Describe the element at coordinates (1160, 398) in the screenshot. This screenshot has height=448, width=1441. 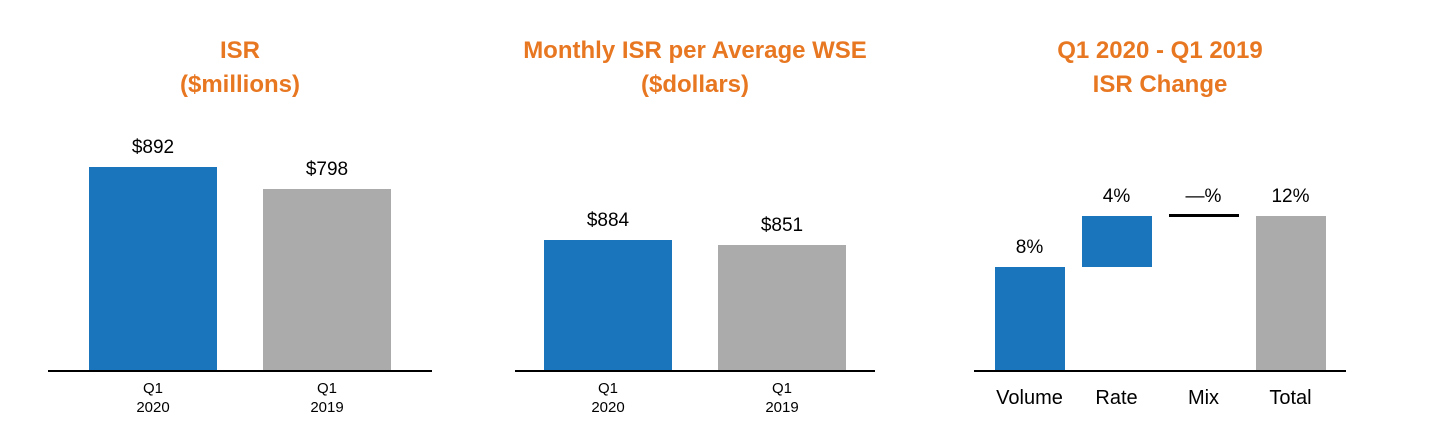
I see `category-labels: Volume Rate Mix Total` at that location.